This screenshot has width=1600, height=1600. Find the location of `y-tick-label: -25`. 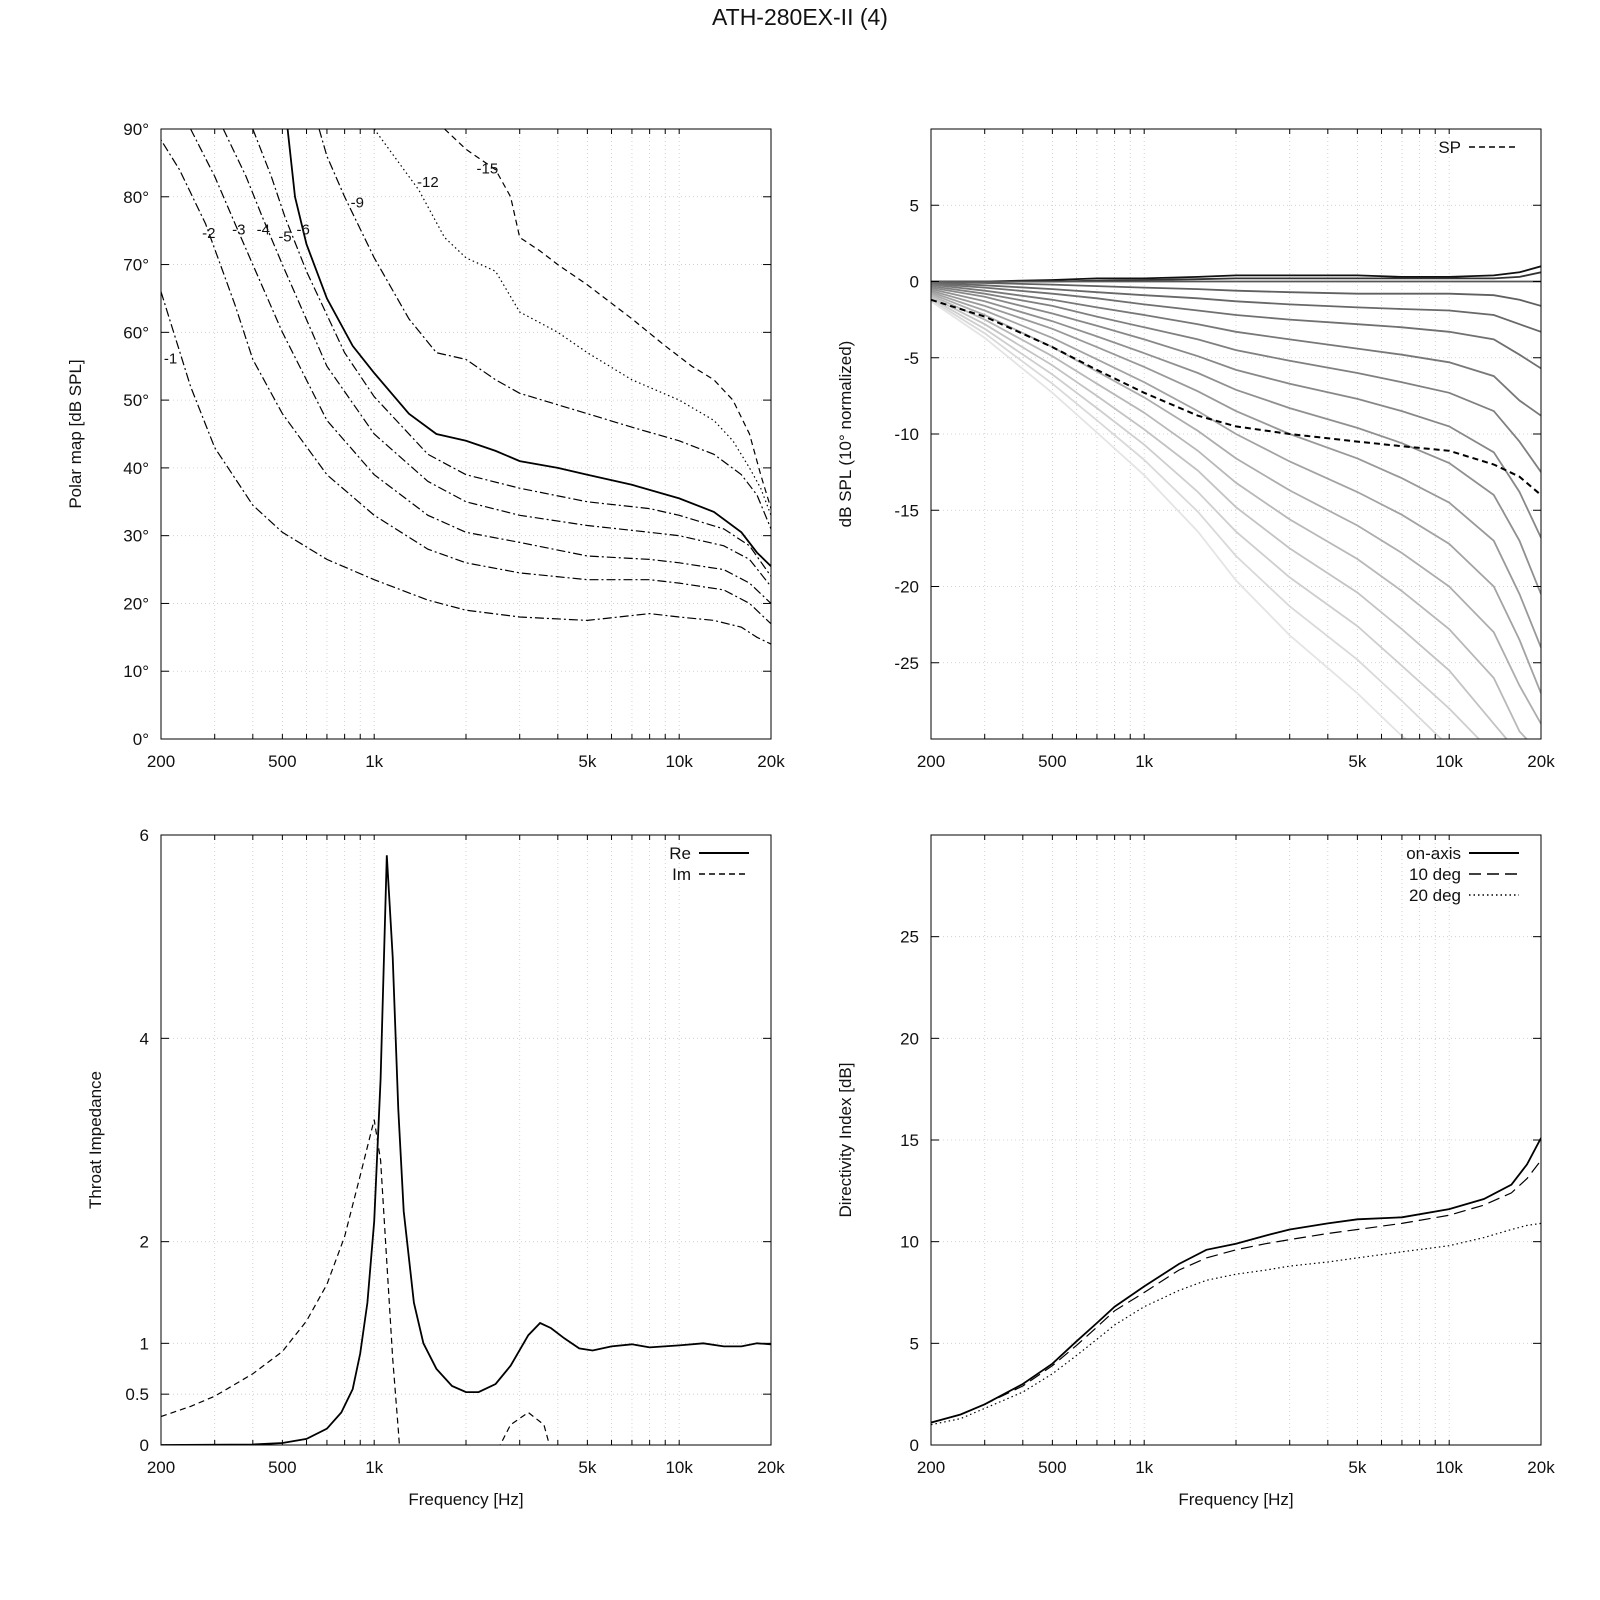

y-tick-label: -25 is located at coordinates (906, 663).